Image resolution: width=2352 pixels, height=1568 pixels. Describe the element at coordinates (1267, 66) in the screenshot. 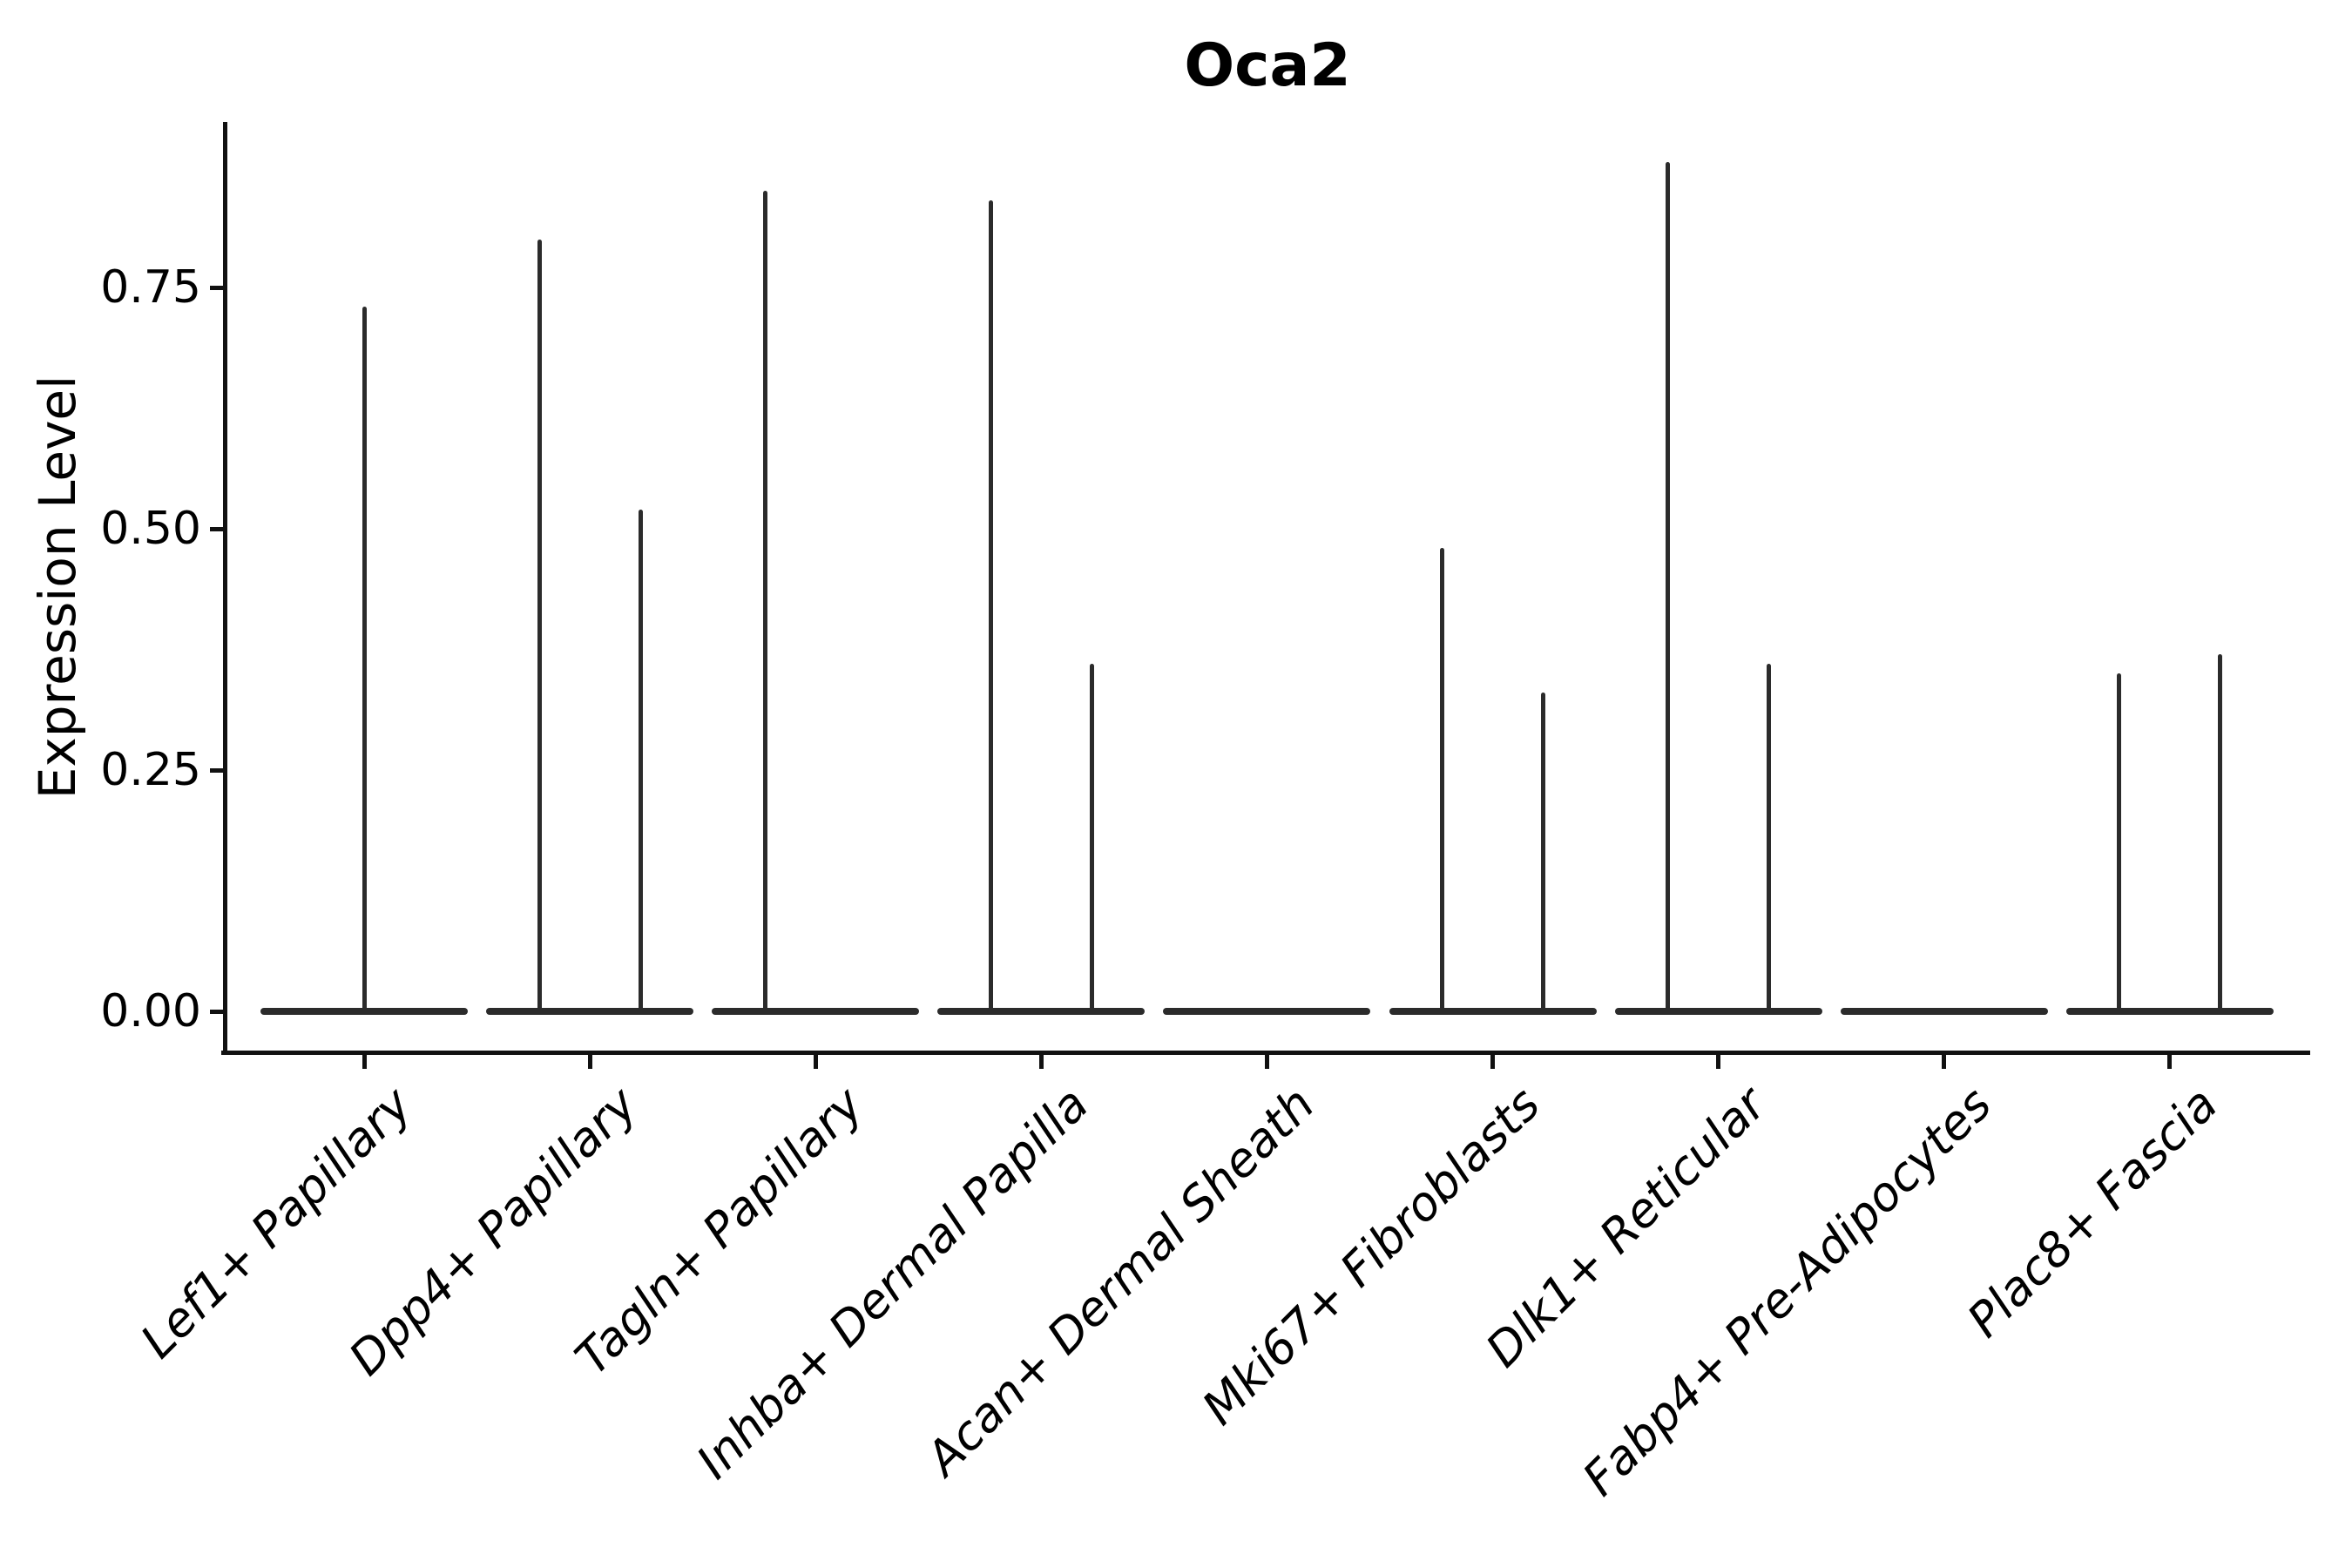

I see `chart-title: Oca2` at that location.